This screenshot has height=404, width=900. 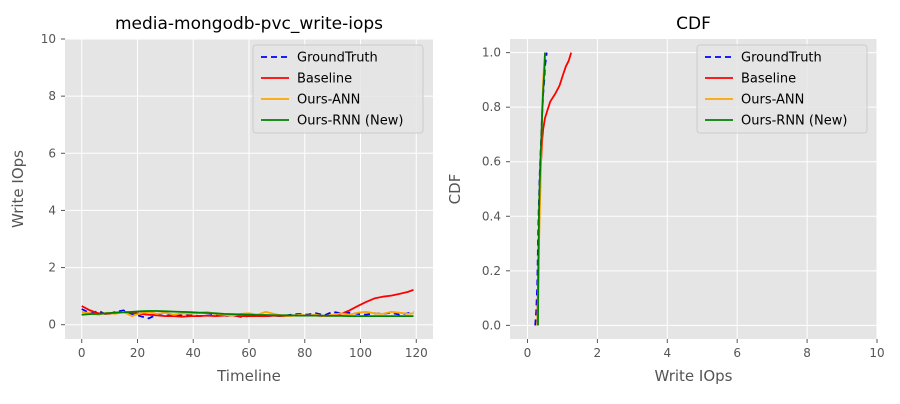 I want to click on y-tick-label: 4, so click(x=52, y=210).